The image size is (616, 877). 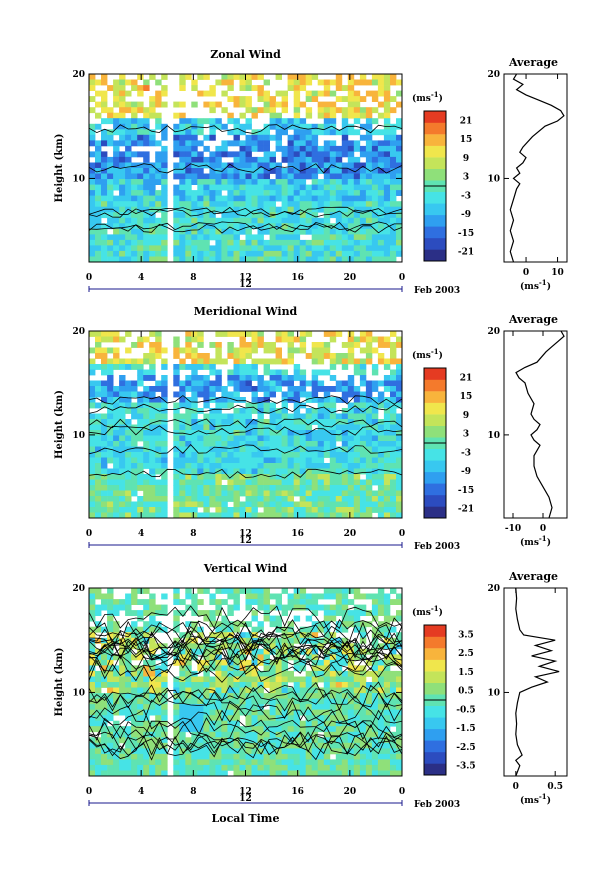 I want to click on x-tick-label: 8, so click(x=193, y=534).